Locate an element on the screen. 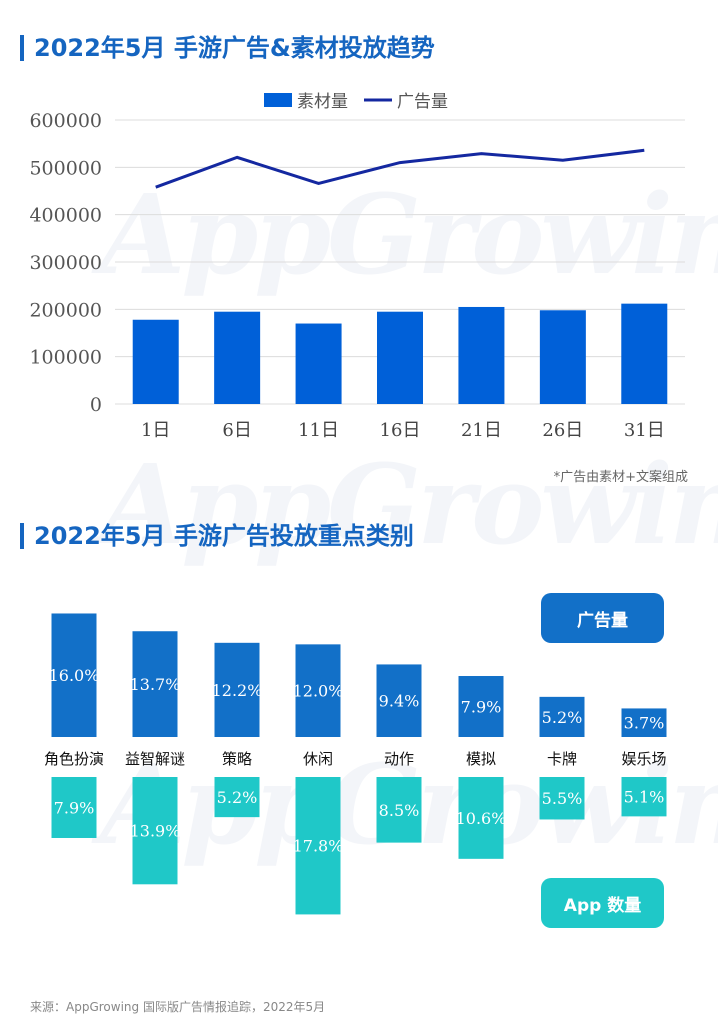  data-label-ads: 13.7% is located at coordinates (155, 684).